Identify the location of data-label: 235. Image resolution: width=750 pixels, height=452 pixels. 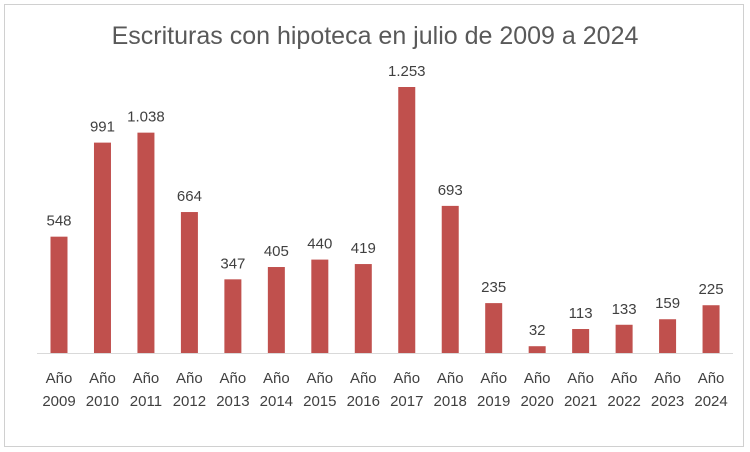
(493, 287).